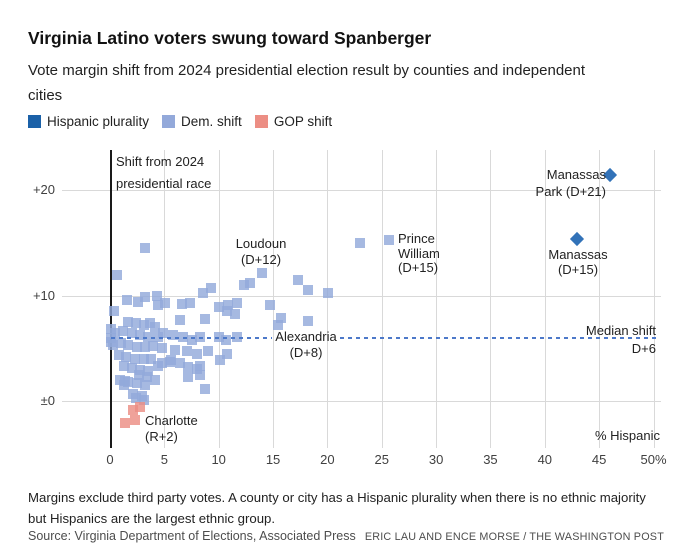  I want to click on hispanic-plurality-swatch-icon, so click(34, 121).